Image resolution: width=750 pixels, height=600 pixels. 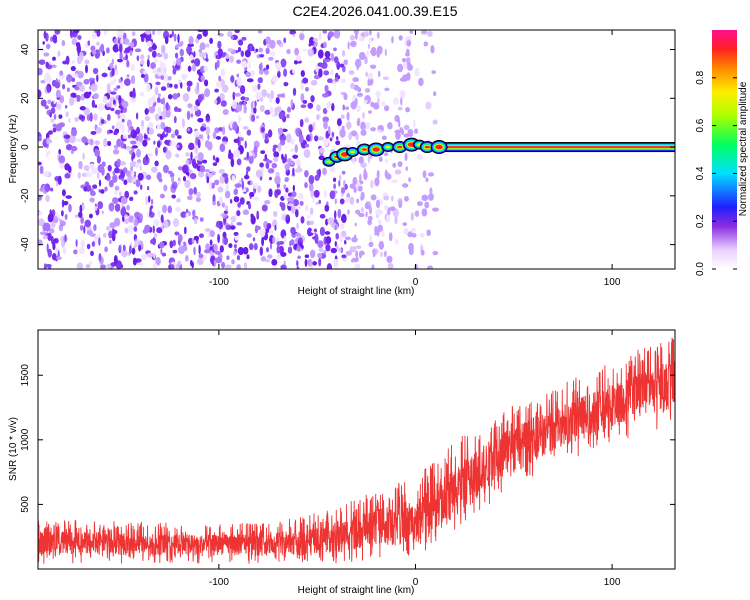 What do you see at coordinates (374, 11) in the screenshot?
I see `figure-title: C2E4.2026.041.00.39.E15` at bounding box center [374, 11].